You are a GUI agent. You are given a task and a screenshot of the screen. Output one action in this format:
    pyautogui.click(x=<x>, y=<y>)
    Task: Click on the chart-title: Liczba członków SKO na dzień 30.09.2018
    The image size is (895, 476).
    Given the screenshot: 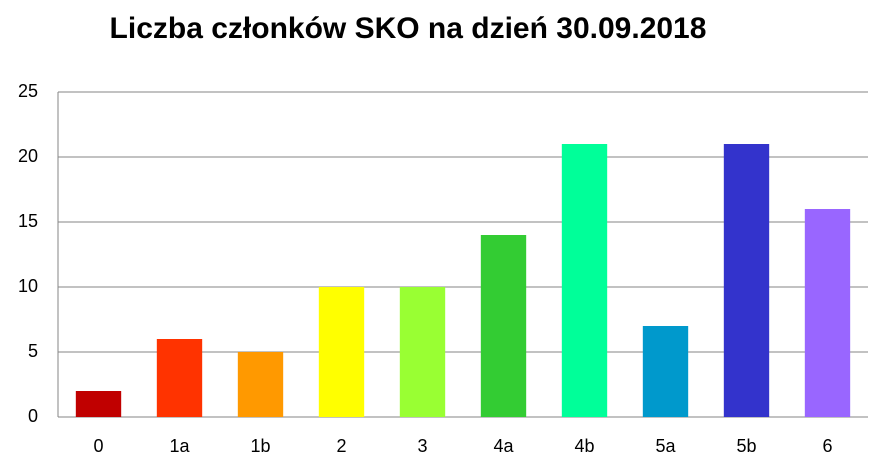 What is the action you would take?
    pyautogui.click(x=408, y=28)
    